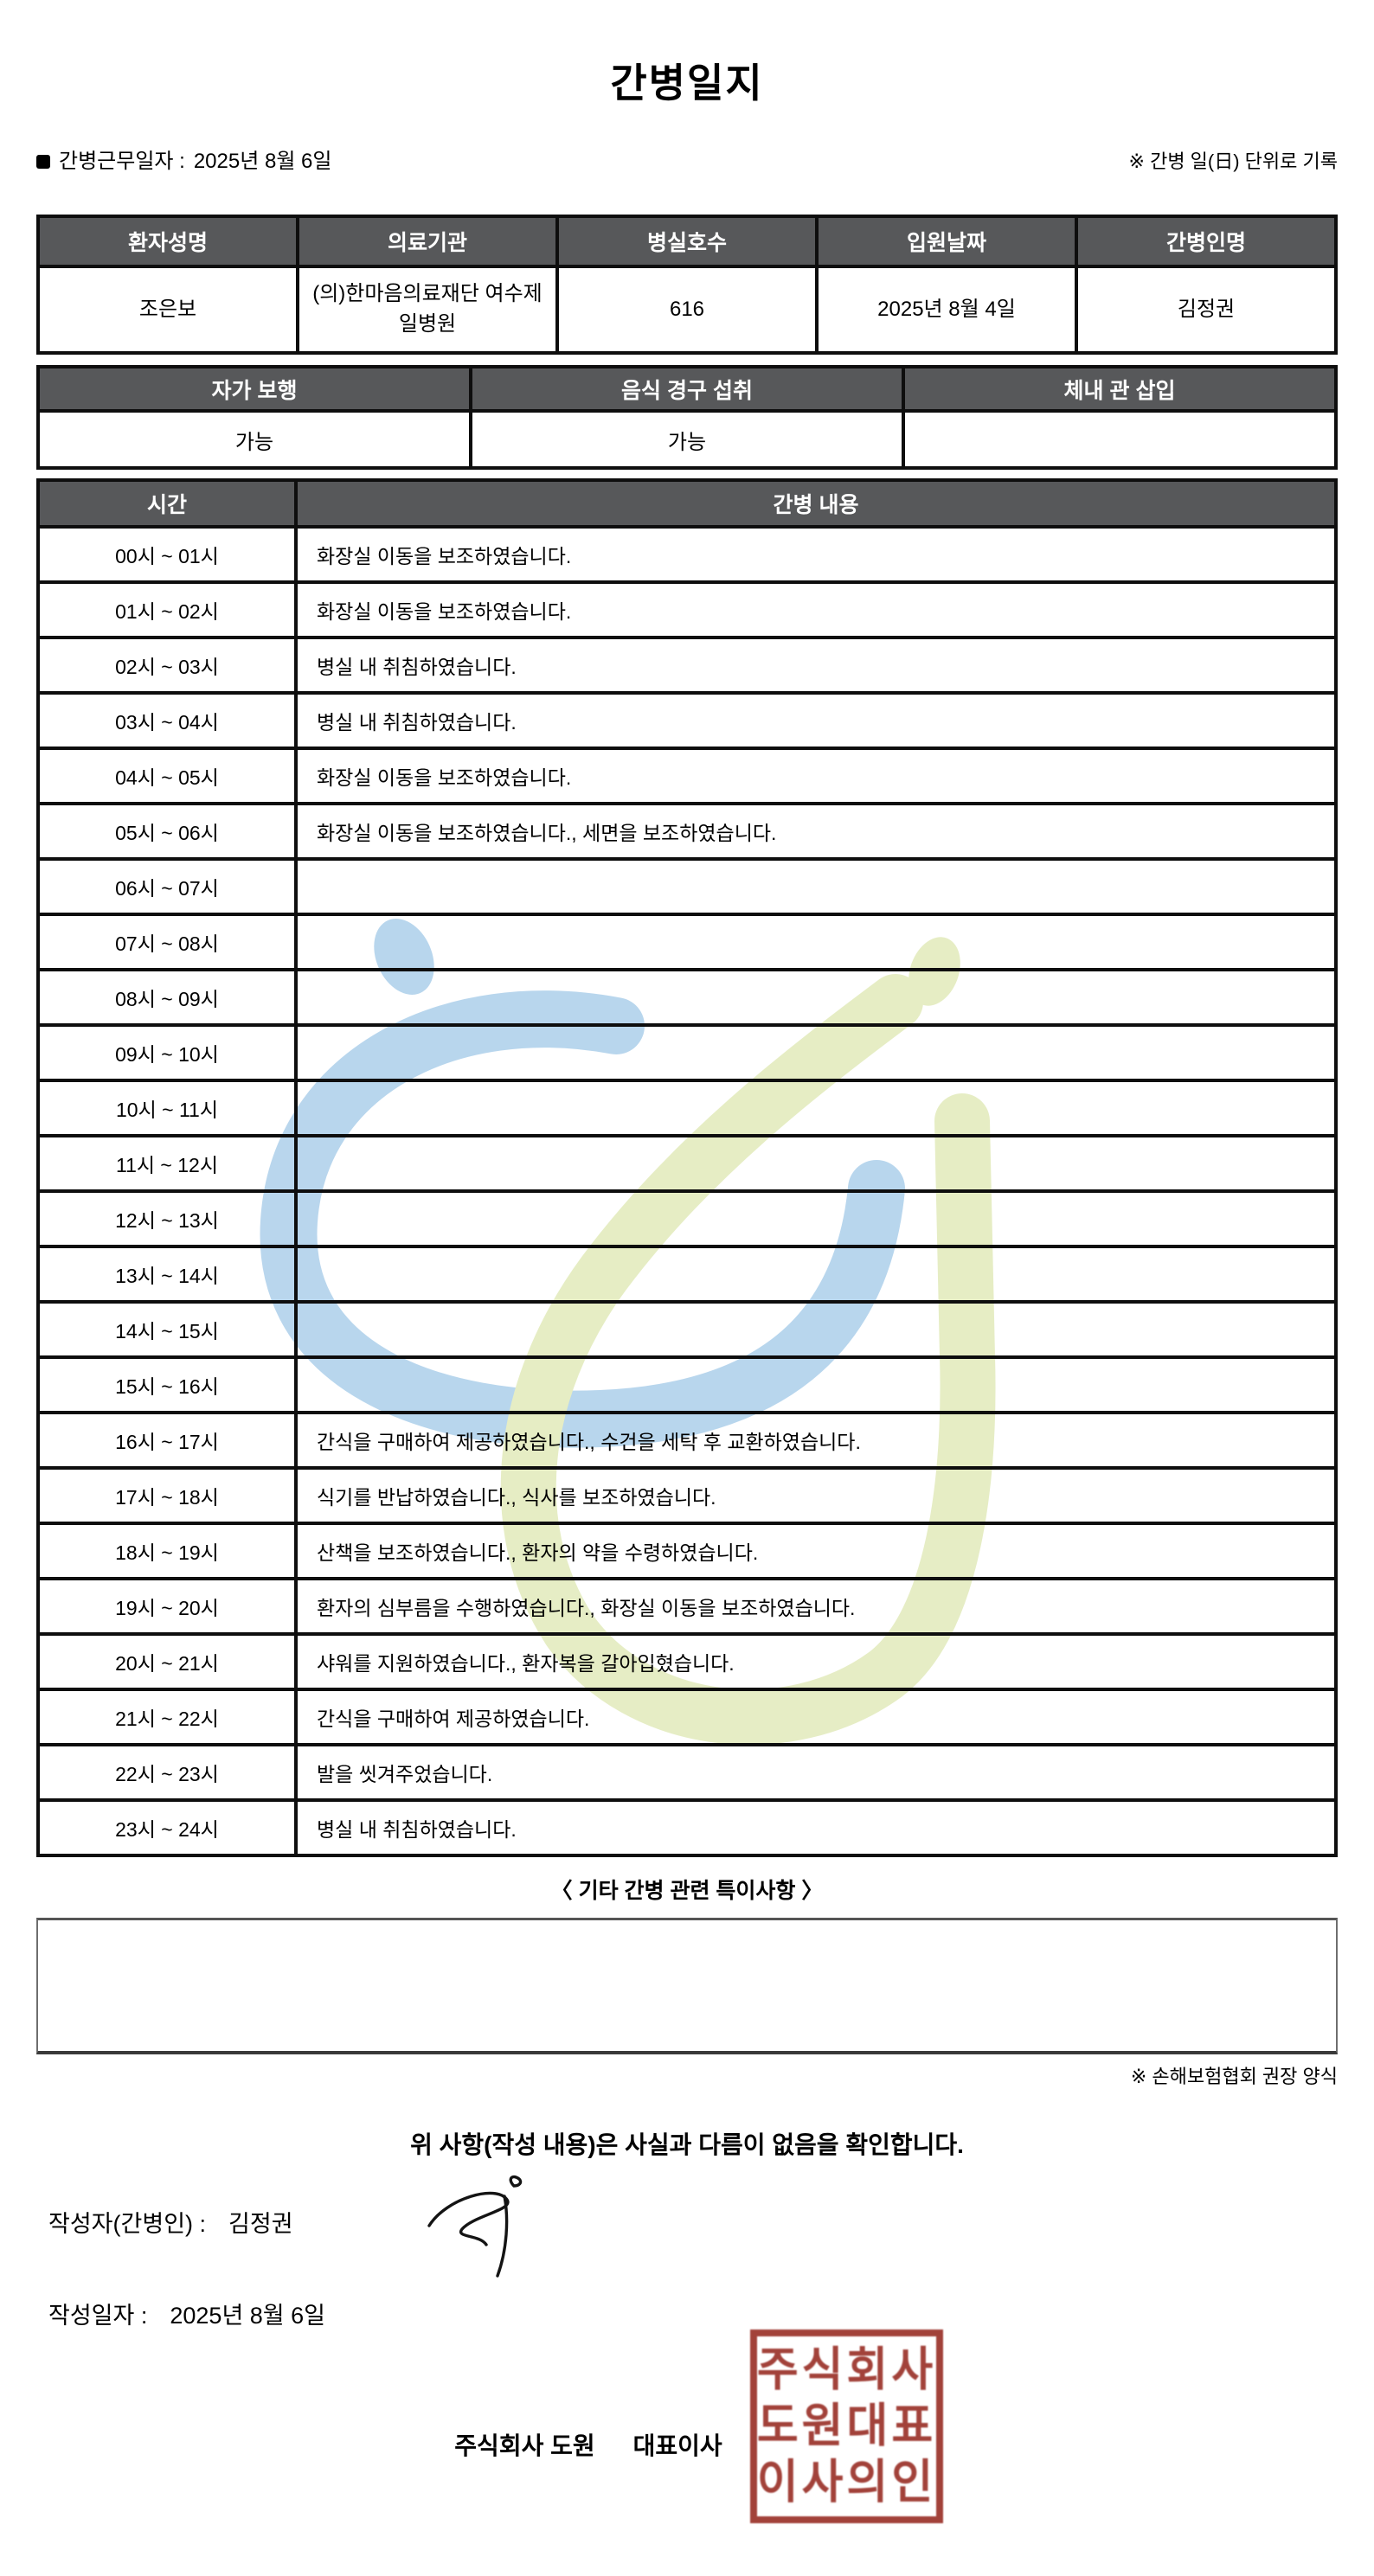 The width and height of the screenshot is (1374, 2576). I want to click on care-log-time-cell: 16시 ~ 17시, so click(167, 1440).